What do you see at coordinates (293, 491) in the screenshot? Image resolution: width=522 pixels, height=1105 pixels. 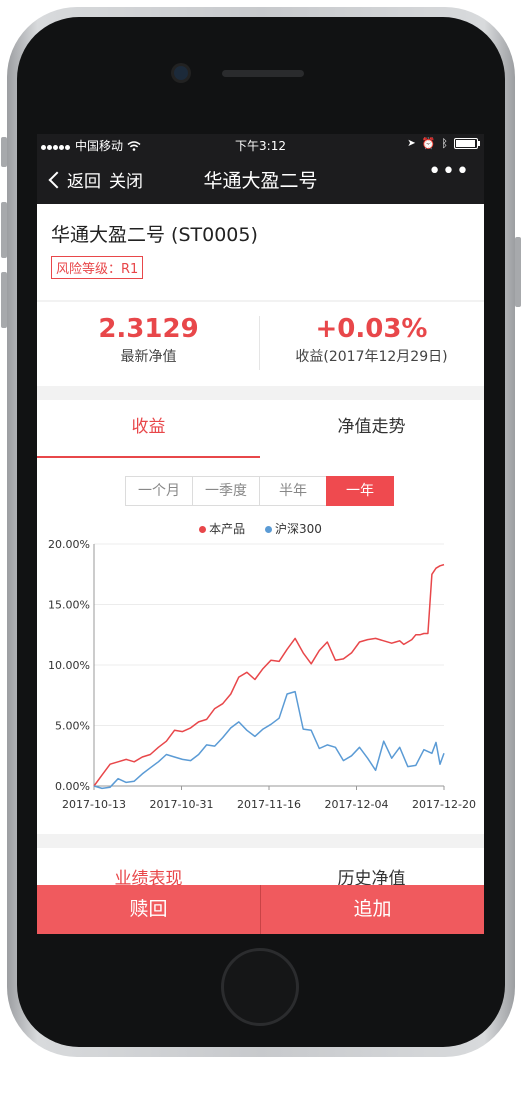 I see `range-half-year: 半年` at bounding box center [293, 491].